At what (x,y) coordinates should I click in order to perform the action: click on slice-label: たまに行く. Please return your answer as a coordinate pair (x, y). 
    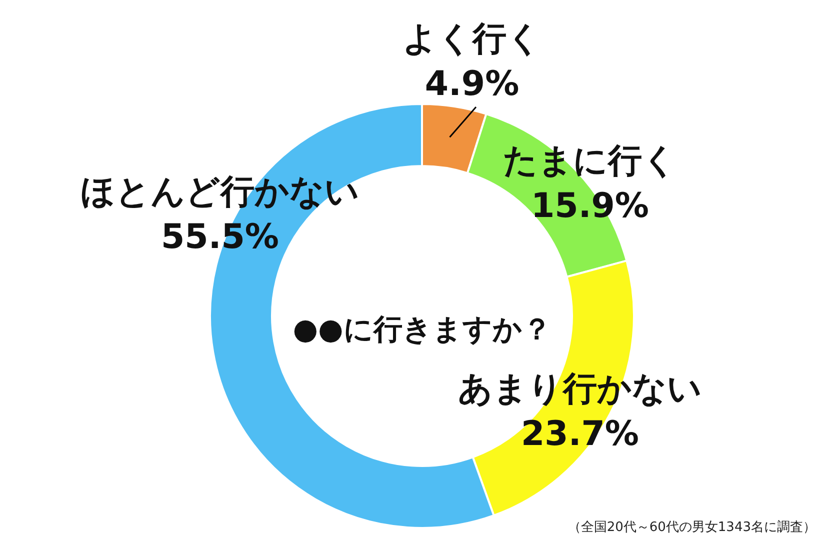
    Looking at the image, I should click on (590, 161).